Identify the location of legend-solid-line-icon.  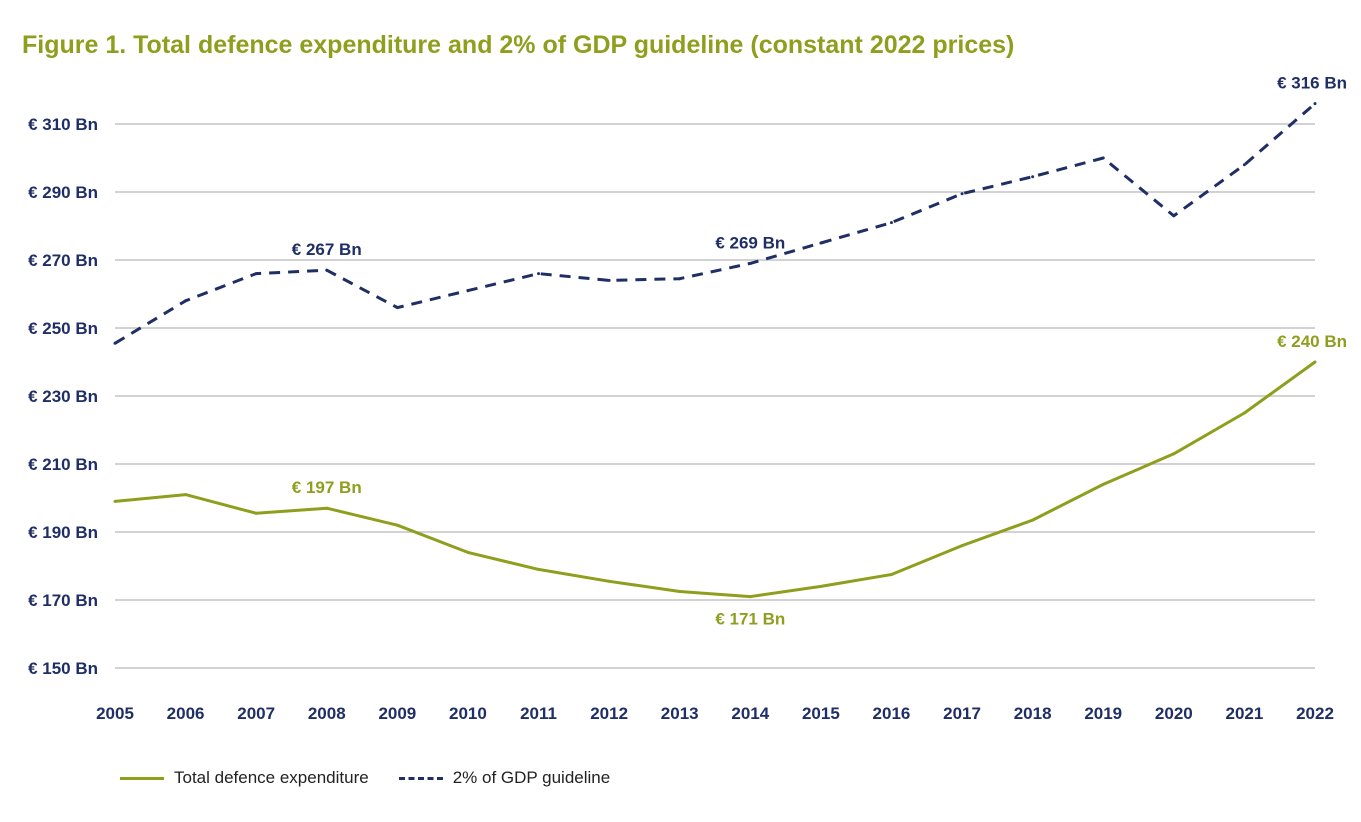
(142, 778).